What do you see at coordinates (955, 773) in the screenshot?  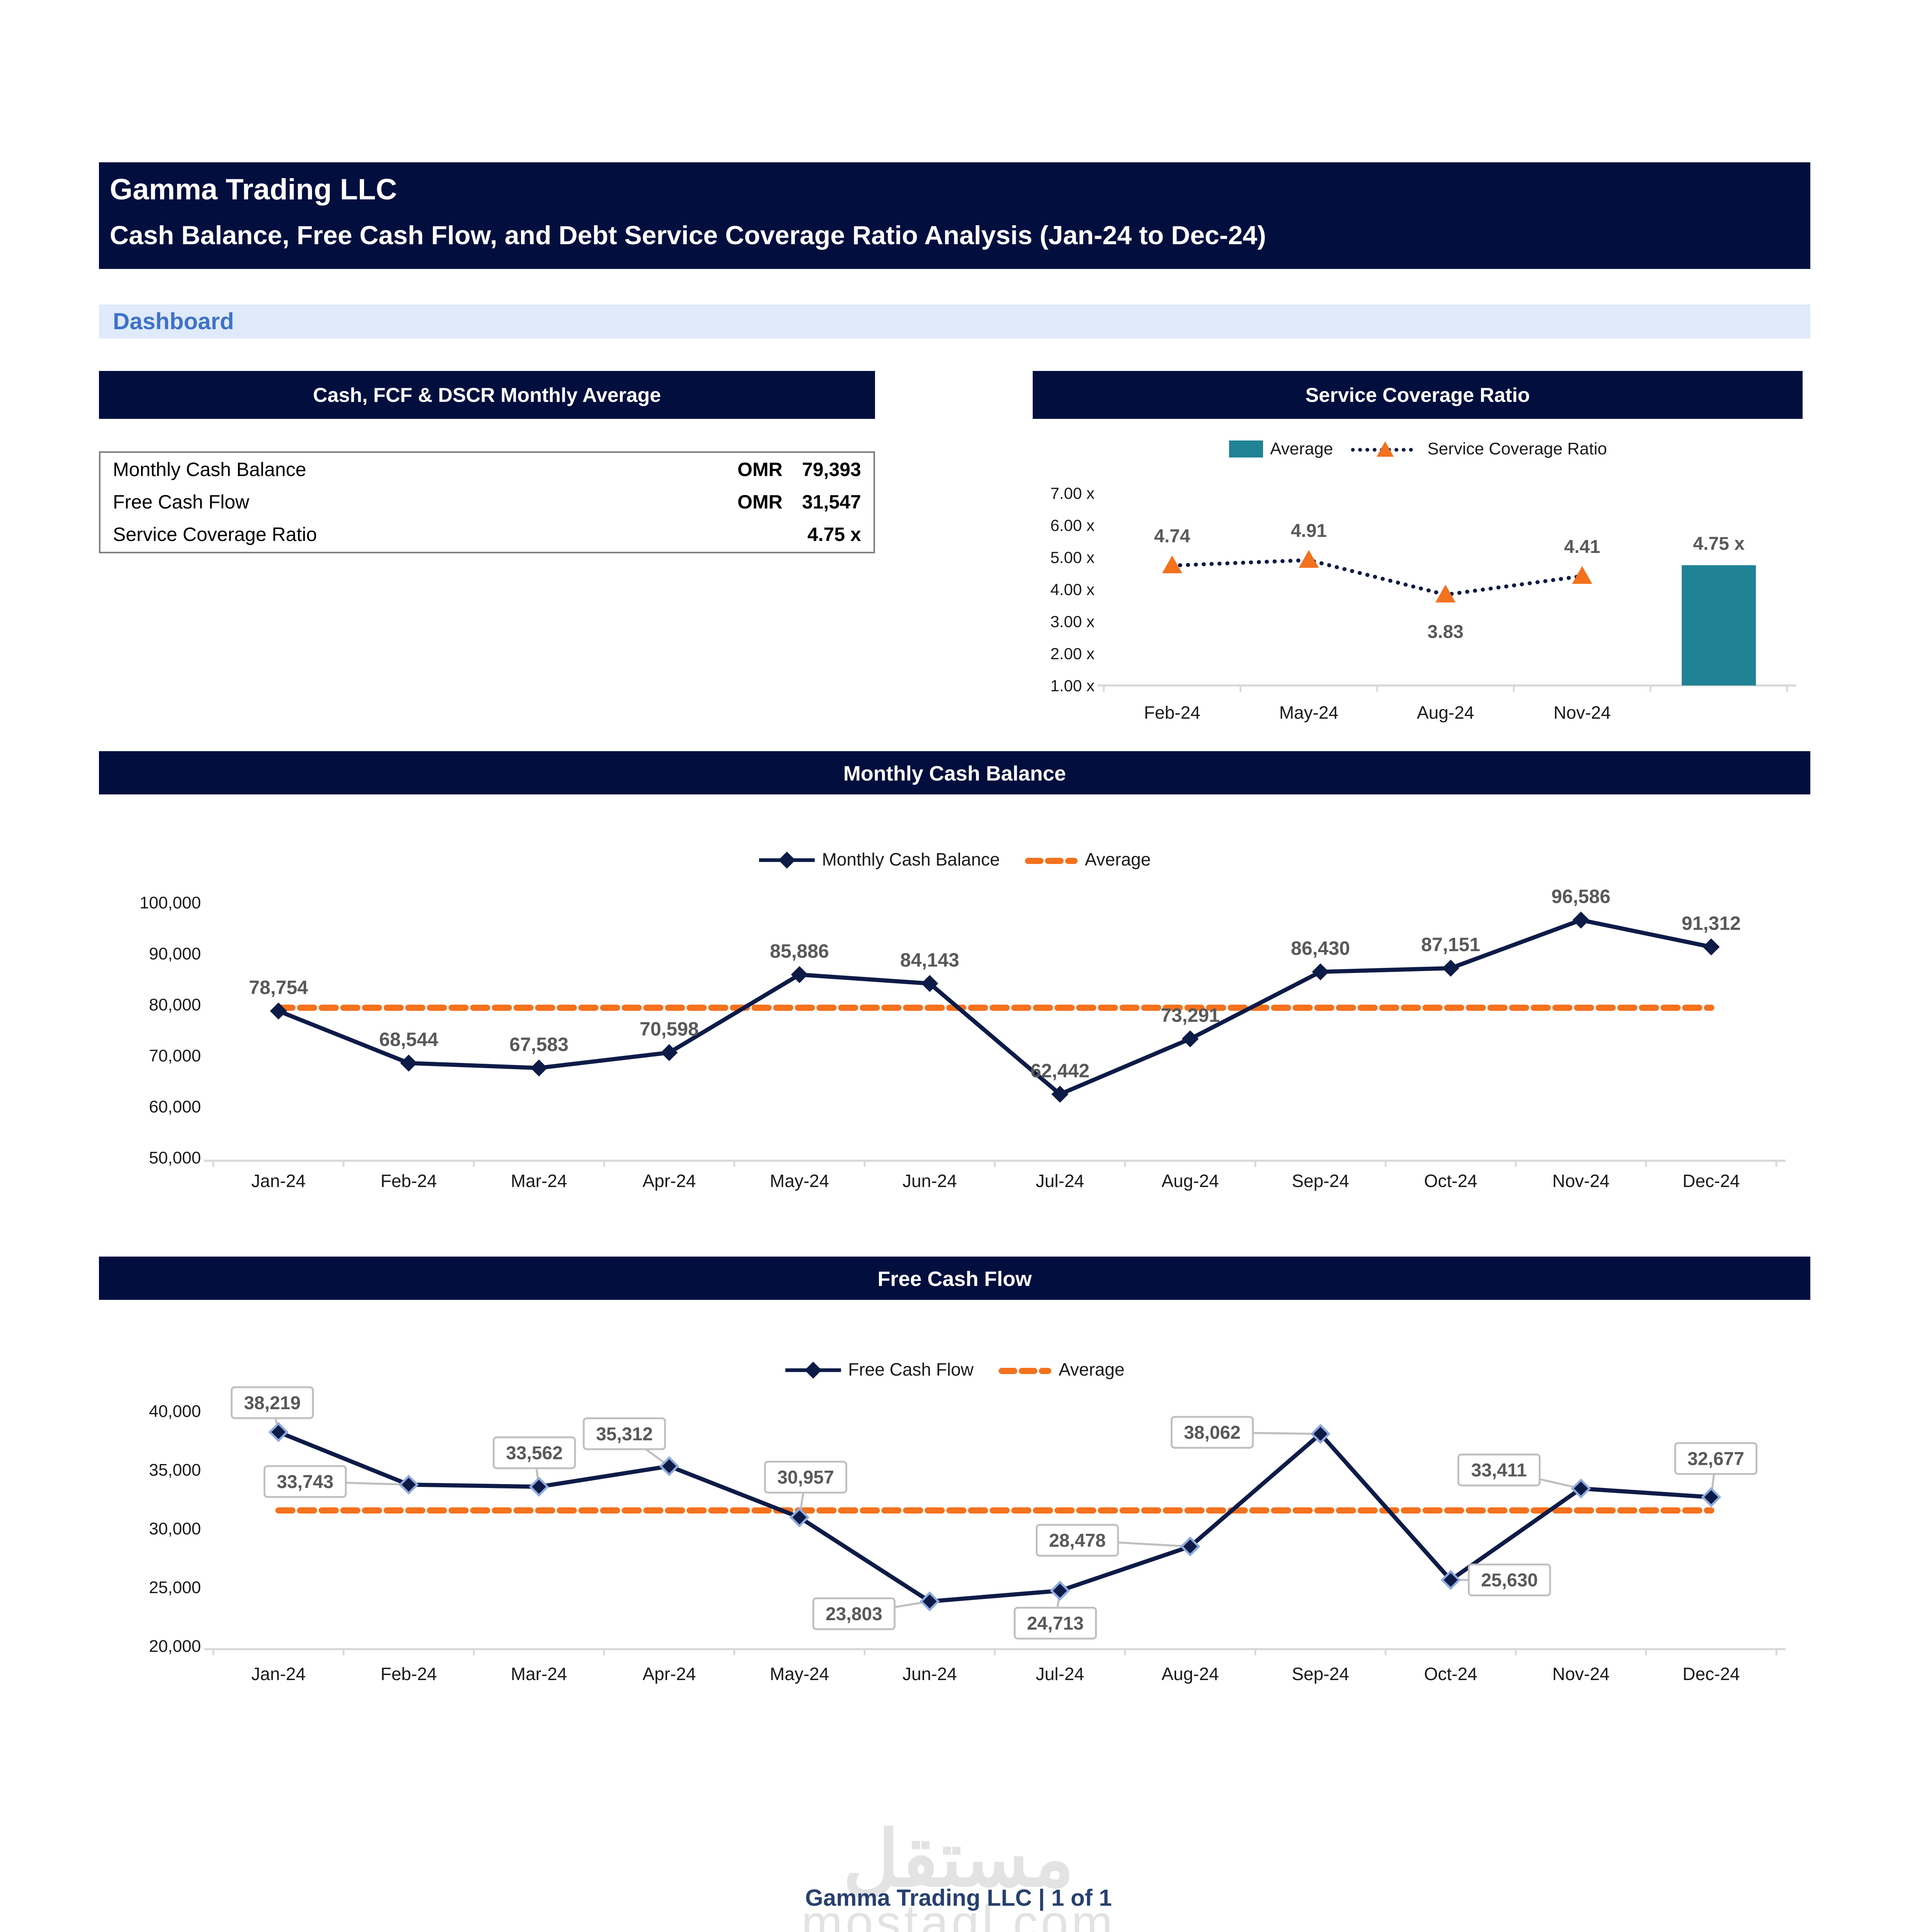 I see `mcb-section-banner: Monthly Cash Balance` at bounding box center [955, 773].